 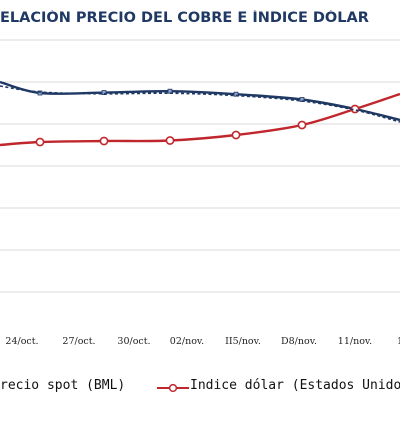 I want to click on series-line-copper-trend, so click(x=200, y=104).